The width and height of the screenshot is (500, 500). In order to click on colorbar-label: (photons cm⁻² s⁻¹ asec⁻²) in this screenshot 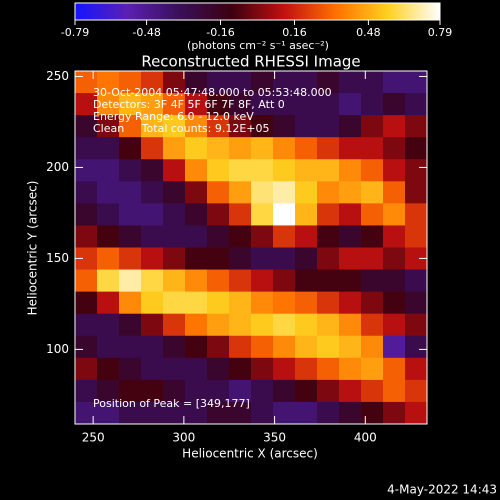, I will do `click(258, 45)`.